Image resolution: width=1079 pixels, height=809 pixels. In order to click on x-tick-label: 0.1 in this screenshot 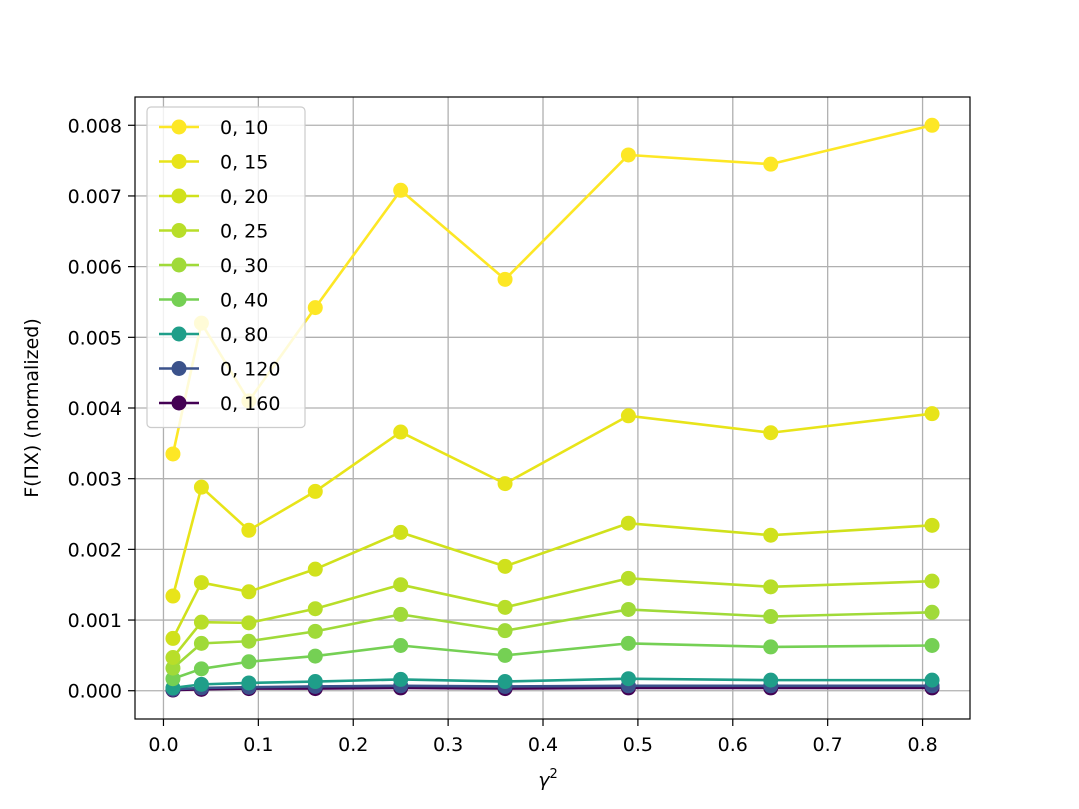, I will do `click(258, 745)`.